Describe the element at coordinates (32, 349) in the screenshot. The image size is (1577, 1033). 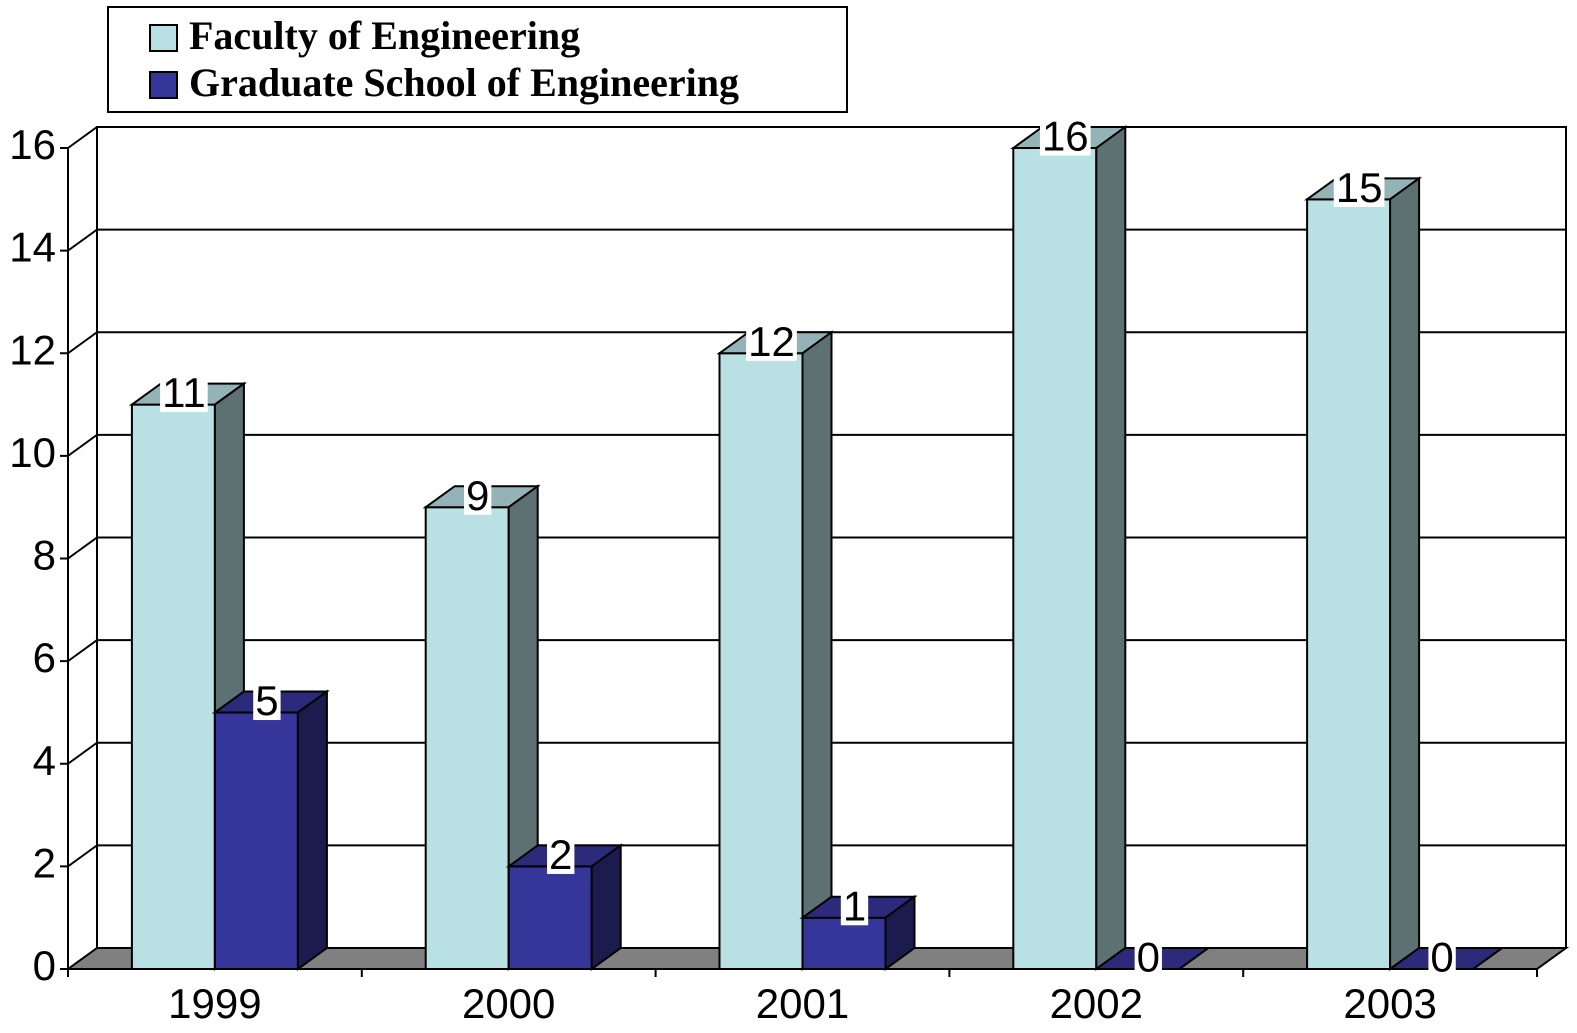
I see `y-tick-label: 12` at that location.